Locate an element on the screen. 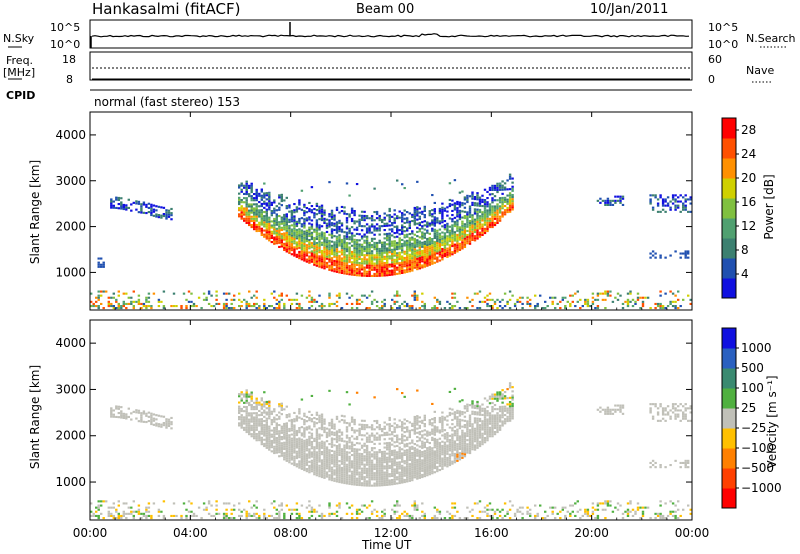 The height and width of the screenshot is (554, 800). date-label: 10/Jan/2011 is located at coordinates (629, 9).